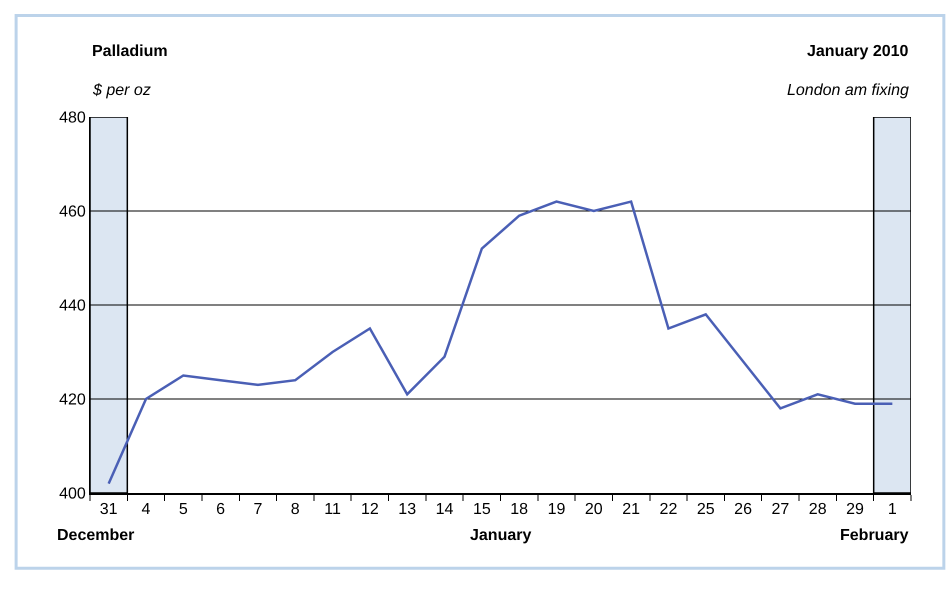  Describe the element at coordinates (221, 509) in the screenshot. I see `x-tick-label: 6` at that location.